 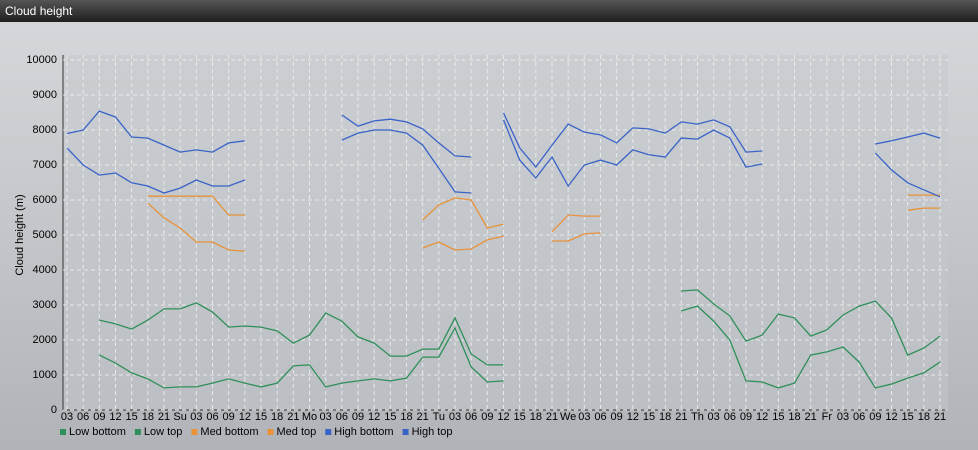 What do you see at coordinates (45, 270) in the screenshot?
I see `y-tick-label: 4000` at bounding box center [45, 270].